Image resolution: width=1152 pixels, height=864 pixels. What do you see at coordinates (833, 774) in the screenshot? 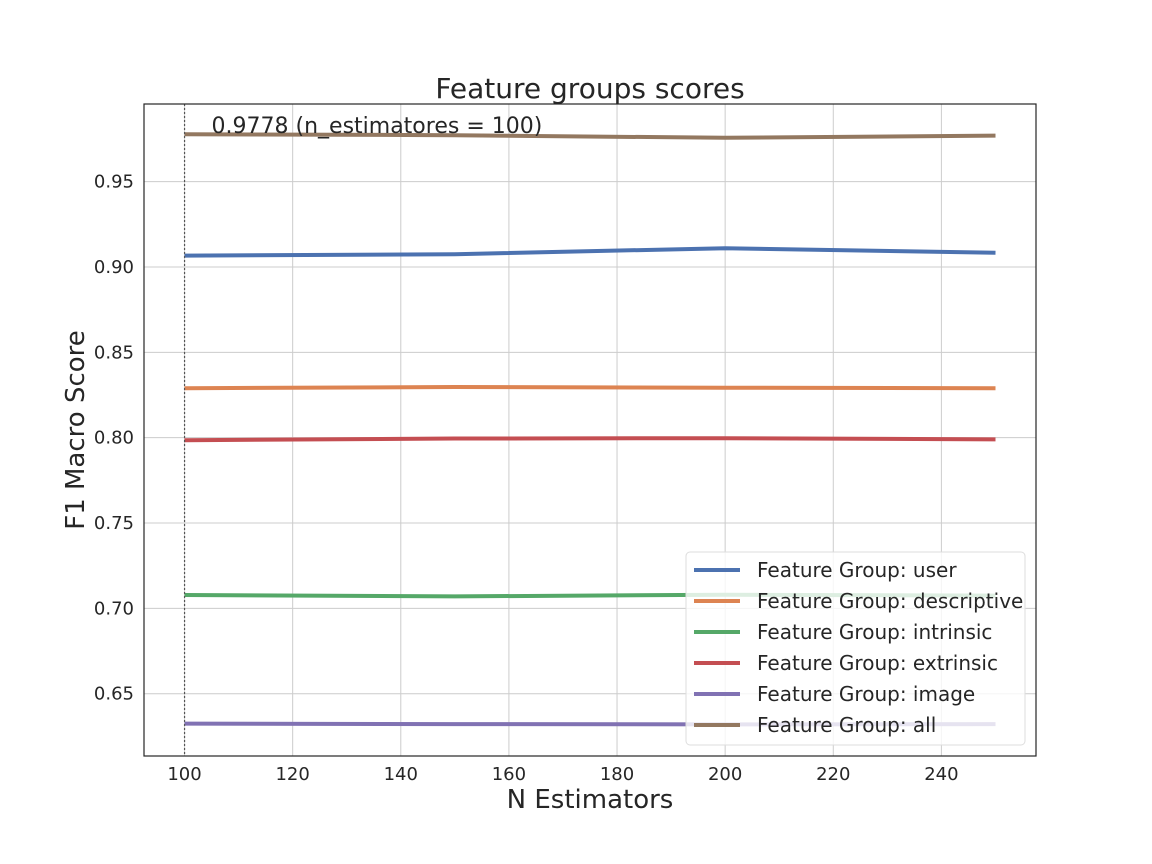
I see `x-tick-label: 220` at bounding box center [833, 774].